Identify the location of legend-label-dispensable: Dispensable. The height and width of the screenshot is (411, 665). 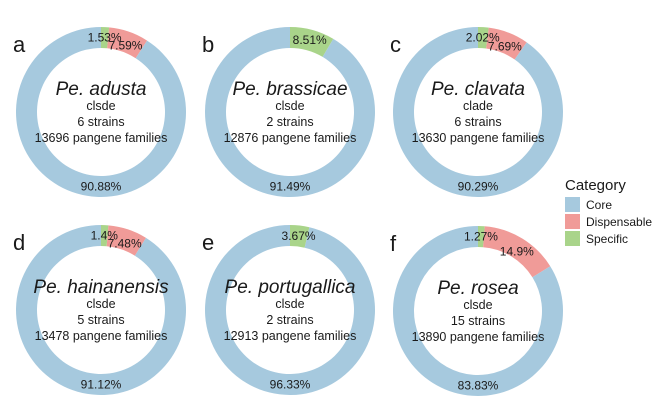
(619, 222).